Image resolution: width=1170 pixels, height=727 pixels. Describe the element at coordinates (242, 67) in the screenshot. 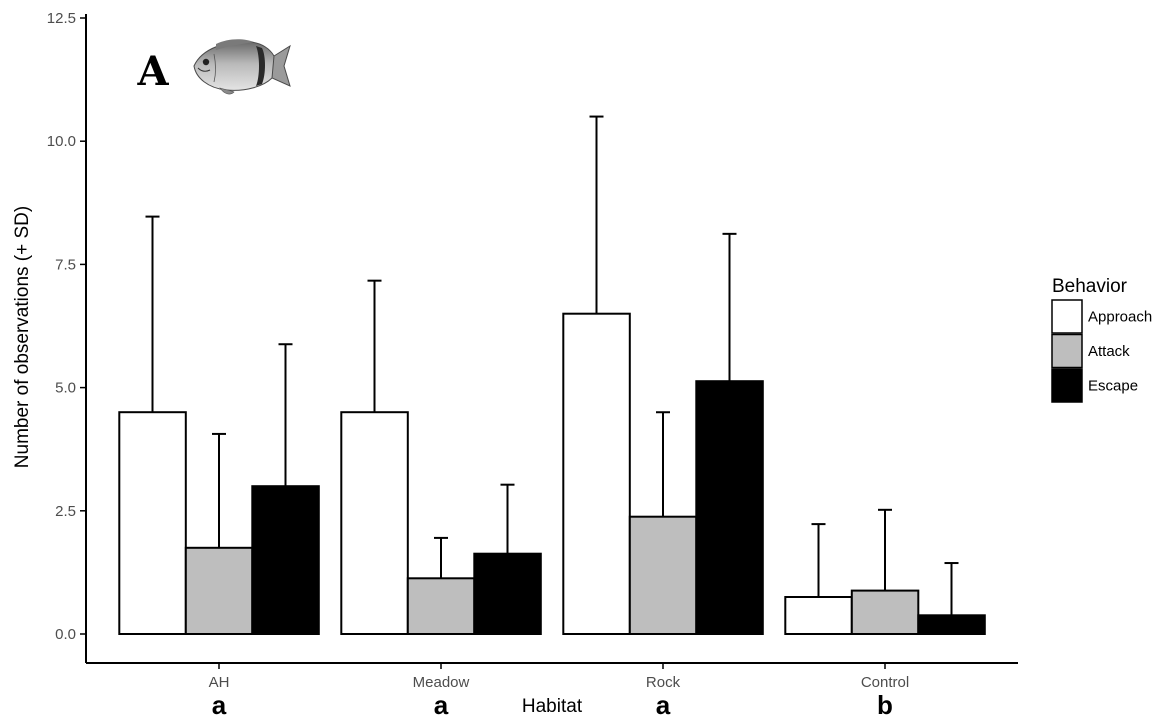

I see `fish-icon` at that location.